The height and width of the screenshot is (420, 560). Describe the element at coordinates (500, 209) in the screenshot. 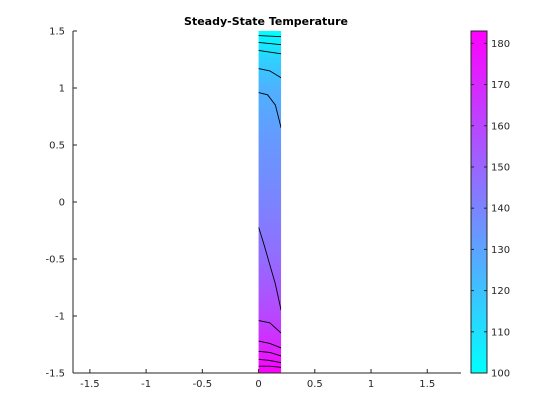

I see `colorbar-tick-label: 140` at that location.